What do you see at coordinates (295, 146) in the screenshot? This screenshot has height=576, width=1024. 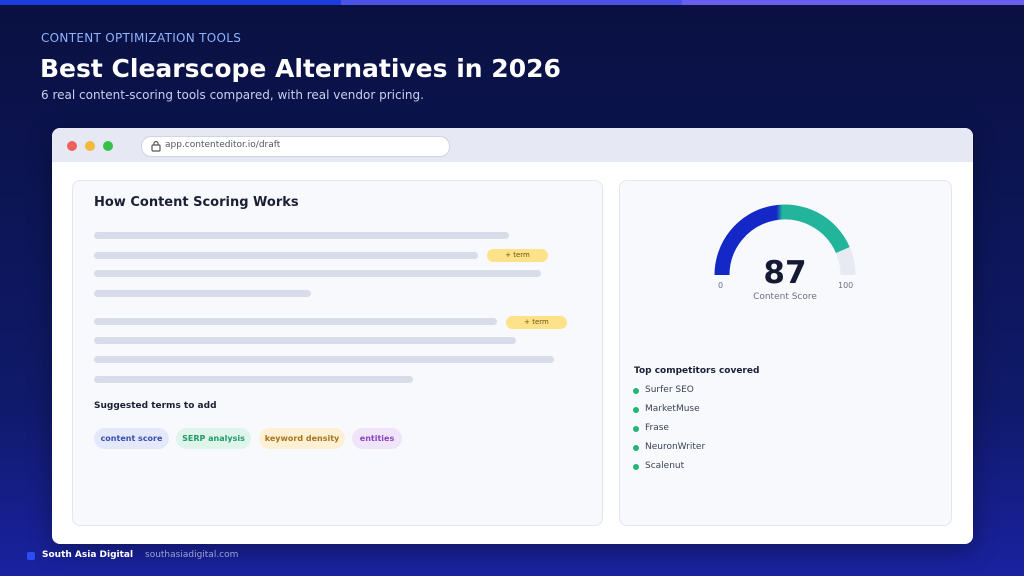 I see `url-bar: app.contenteditor.io/draft` at bounding box center [295, 146].